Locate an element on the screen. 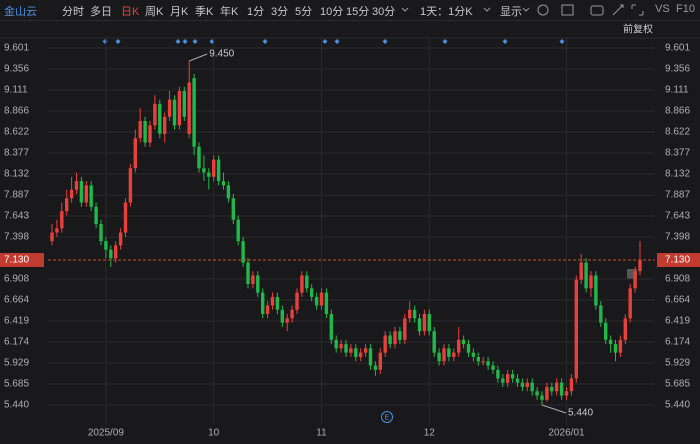 This screenshot has height=444, width=700. min-pointer is located at coordinates (554, 409).